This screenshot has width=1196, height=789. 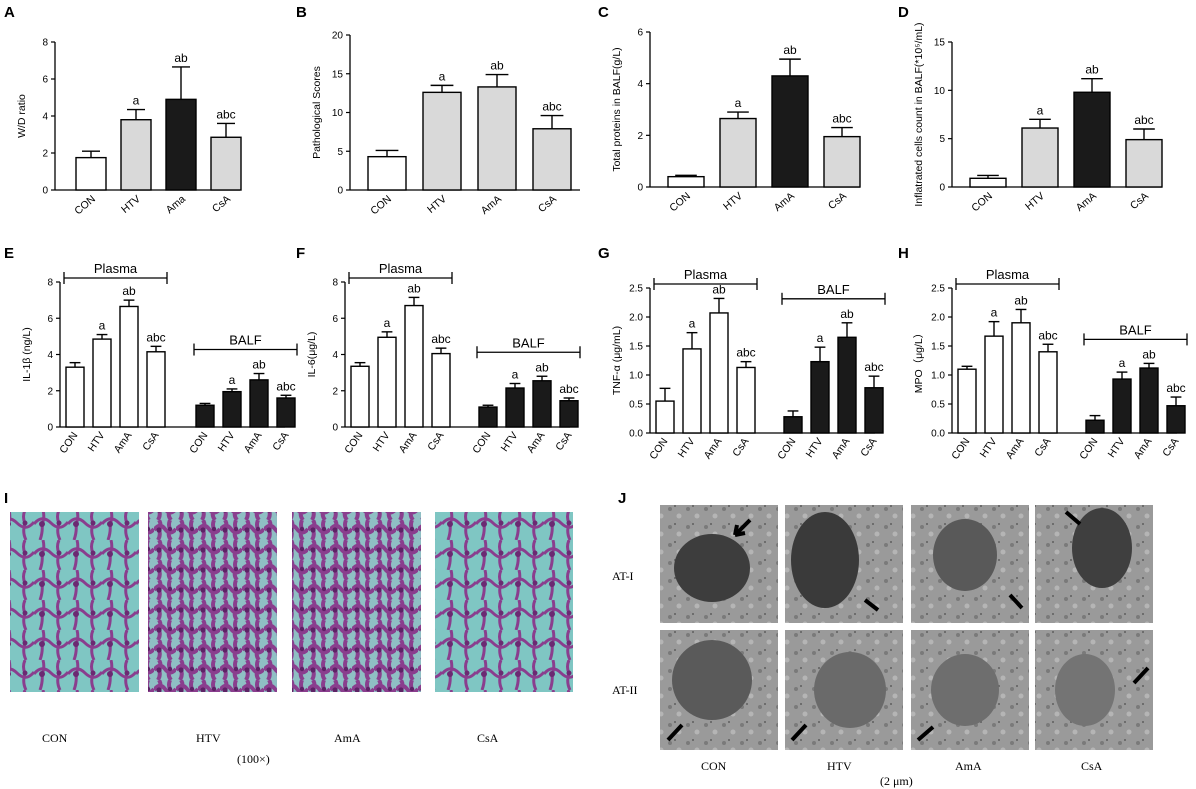 What do you see at coordinates (938, 376) in the screenshot?
I see `y-tick-label: 1.0` at bounding box center [938, 376].